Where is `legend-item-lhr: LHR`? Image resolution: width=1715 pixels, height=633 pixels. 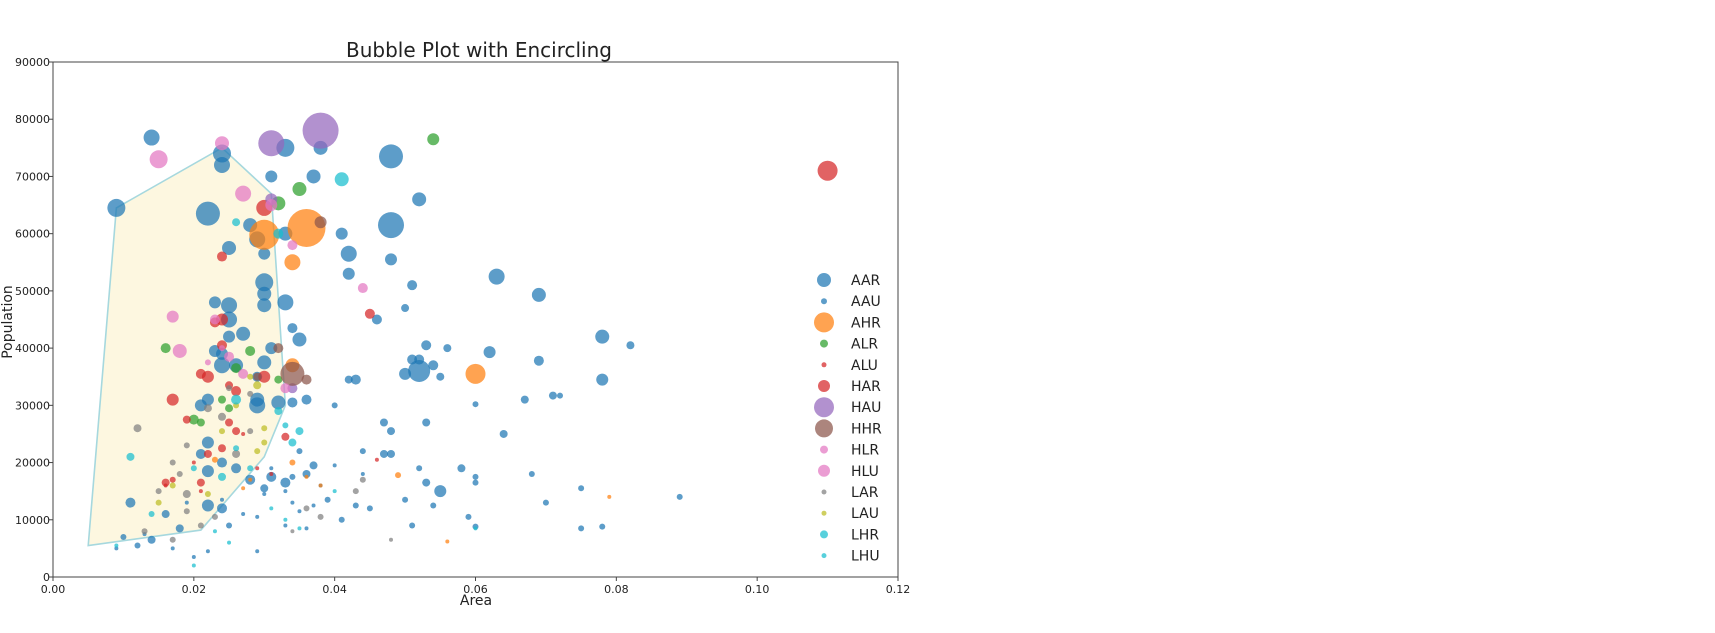
legend-item-lhr: LHR is located at coordinates (849, 535).